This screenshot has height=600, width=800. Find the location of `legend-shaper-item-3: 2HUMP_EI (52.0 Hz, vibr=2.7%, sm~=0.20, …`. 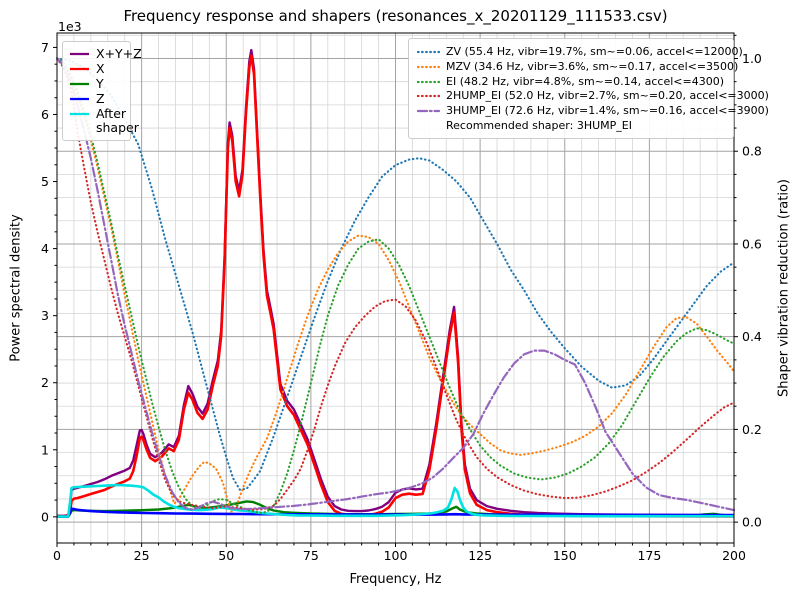

legend-shaper-item-3: 2HUMP_EI (52.0 Hz, vibr=2.7%, sm~=0.20, … is located at coordinates (593, 96).